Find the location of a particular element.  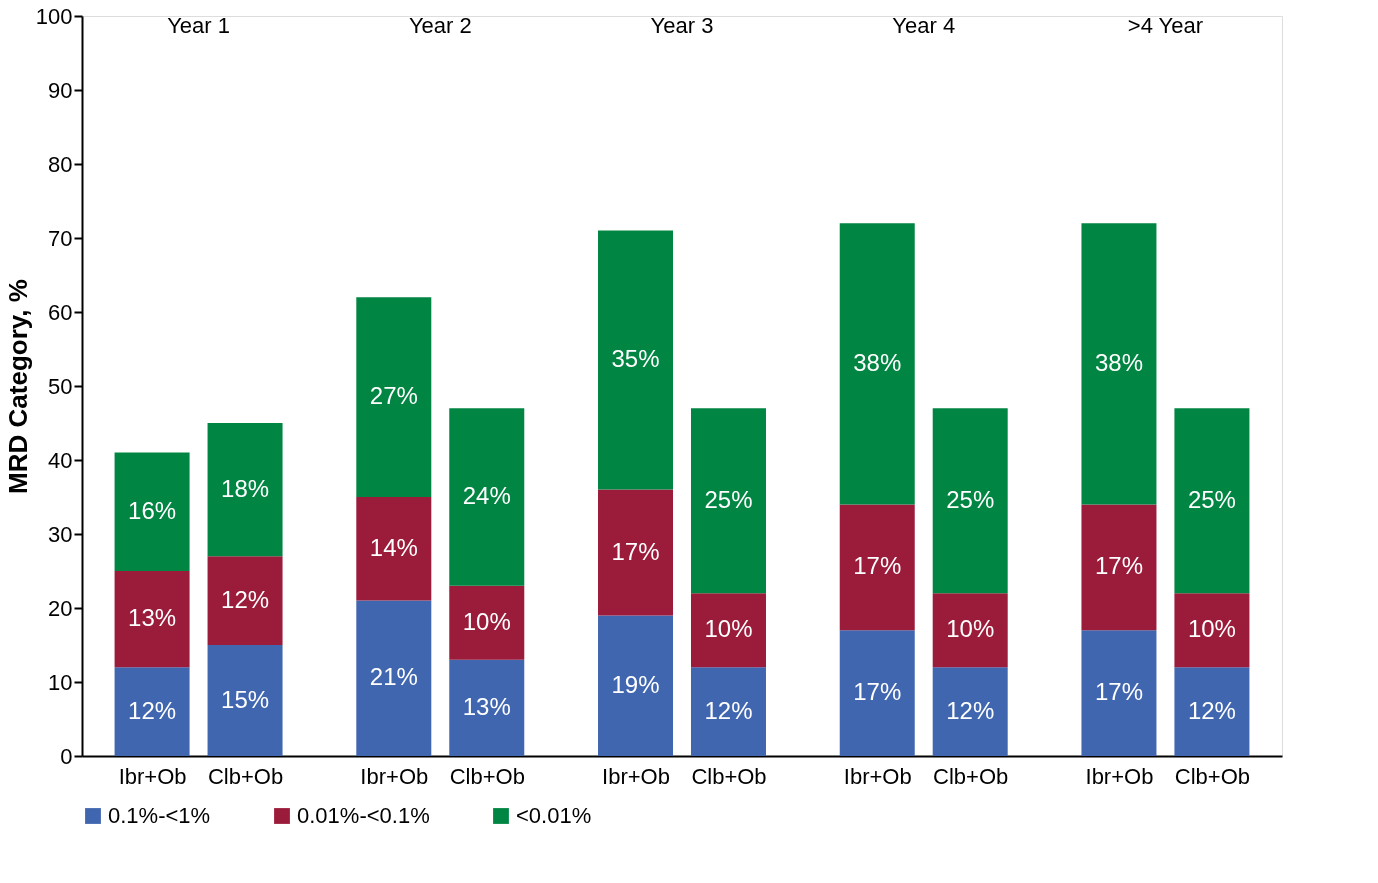

y-tick-label: 10 is located at coordinates (60, 682).